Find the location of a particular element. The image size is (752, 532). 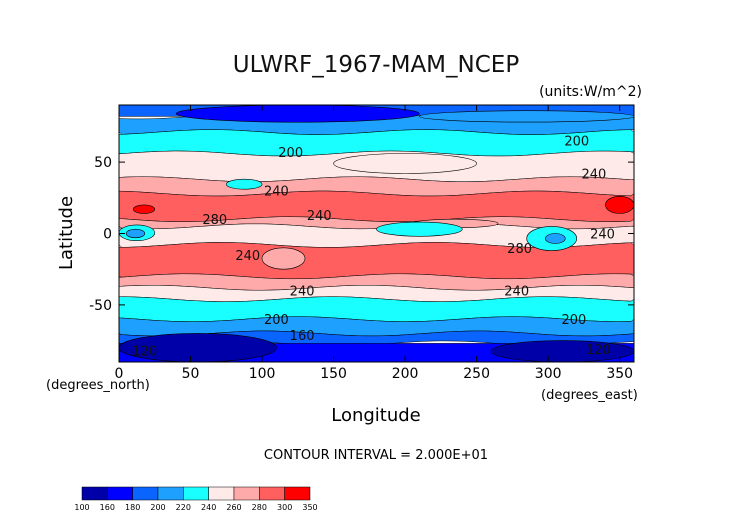

x-tick-label: 200 is located at coordinates (405, 374).